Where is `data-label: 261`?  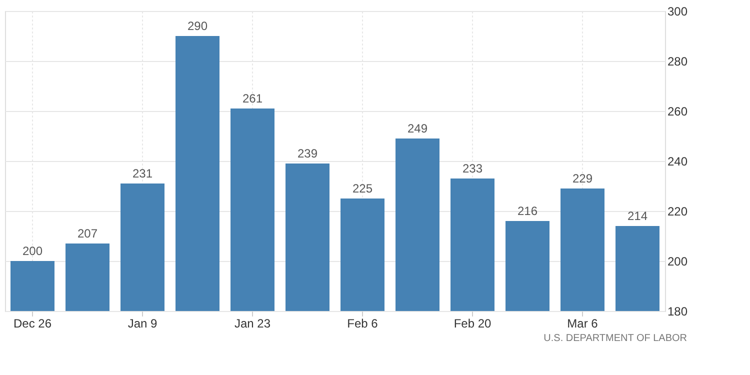 data-label: 261 is located at coordinates (252, 99).